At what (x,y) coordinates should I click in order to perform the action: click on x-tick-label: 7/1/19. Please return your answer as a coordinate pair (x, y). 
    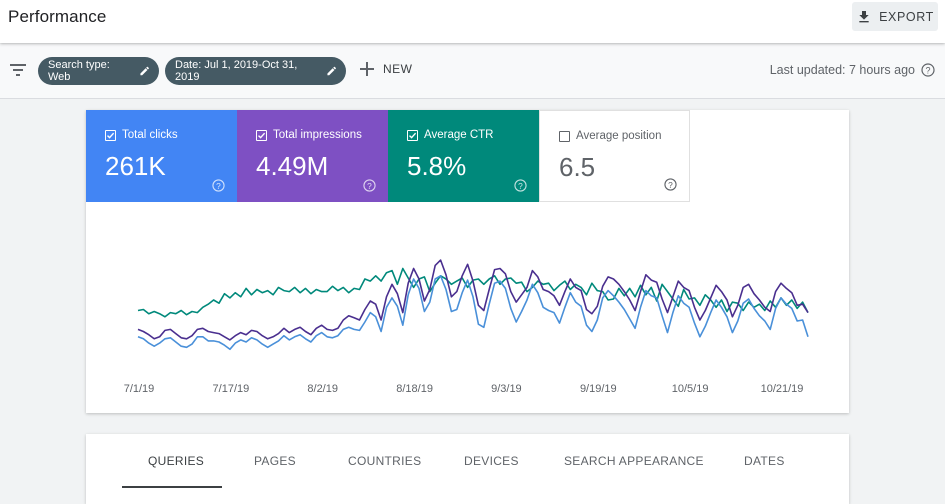
    Looking at the image, I should click on (139, 389).